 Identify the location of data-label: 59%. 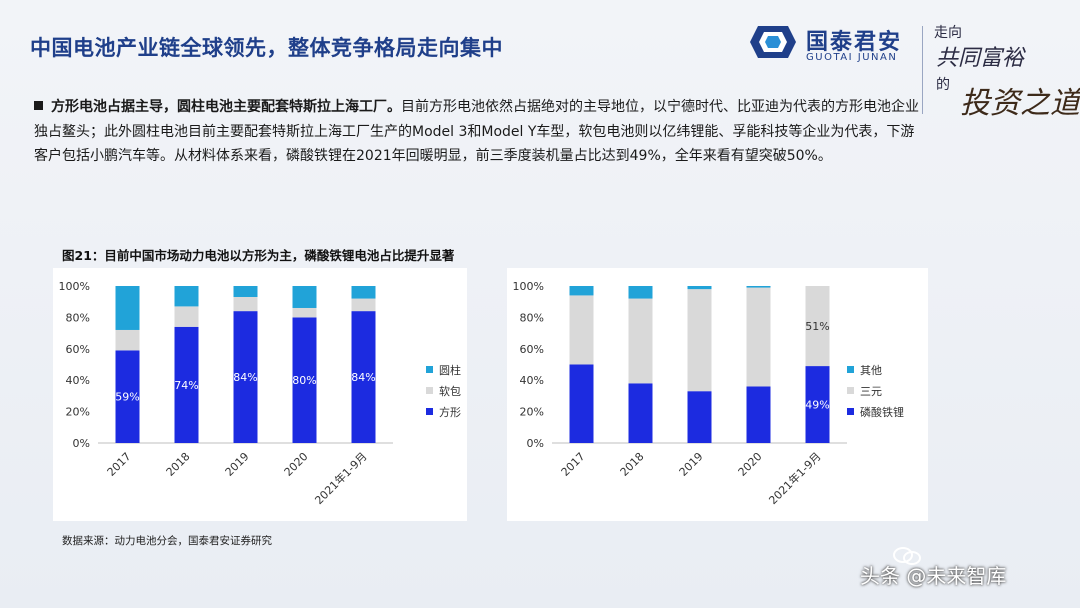
(127, 397).